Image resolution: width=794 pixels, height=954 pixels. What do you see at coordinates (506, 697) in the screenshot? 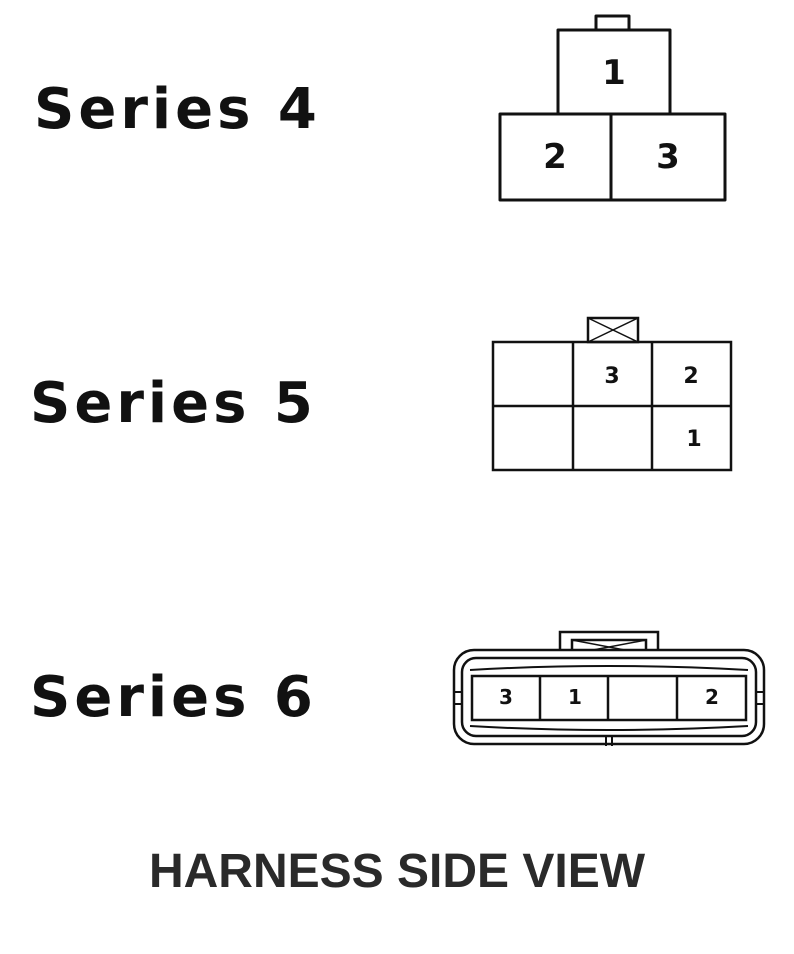
I see `series-6-pin-3: 3` at bounding box center [506, 697].